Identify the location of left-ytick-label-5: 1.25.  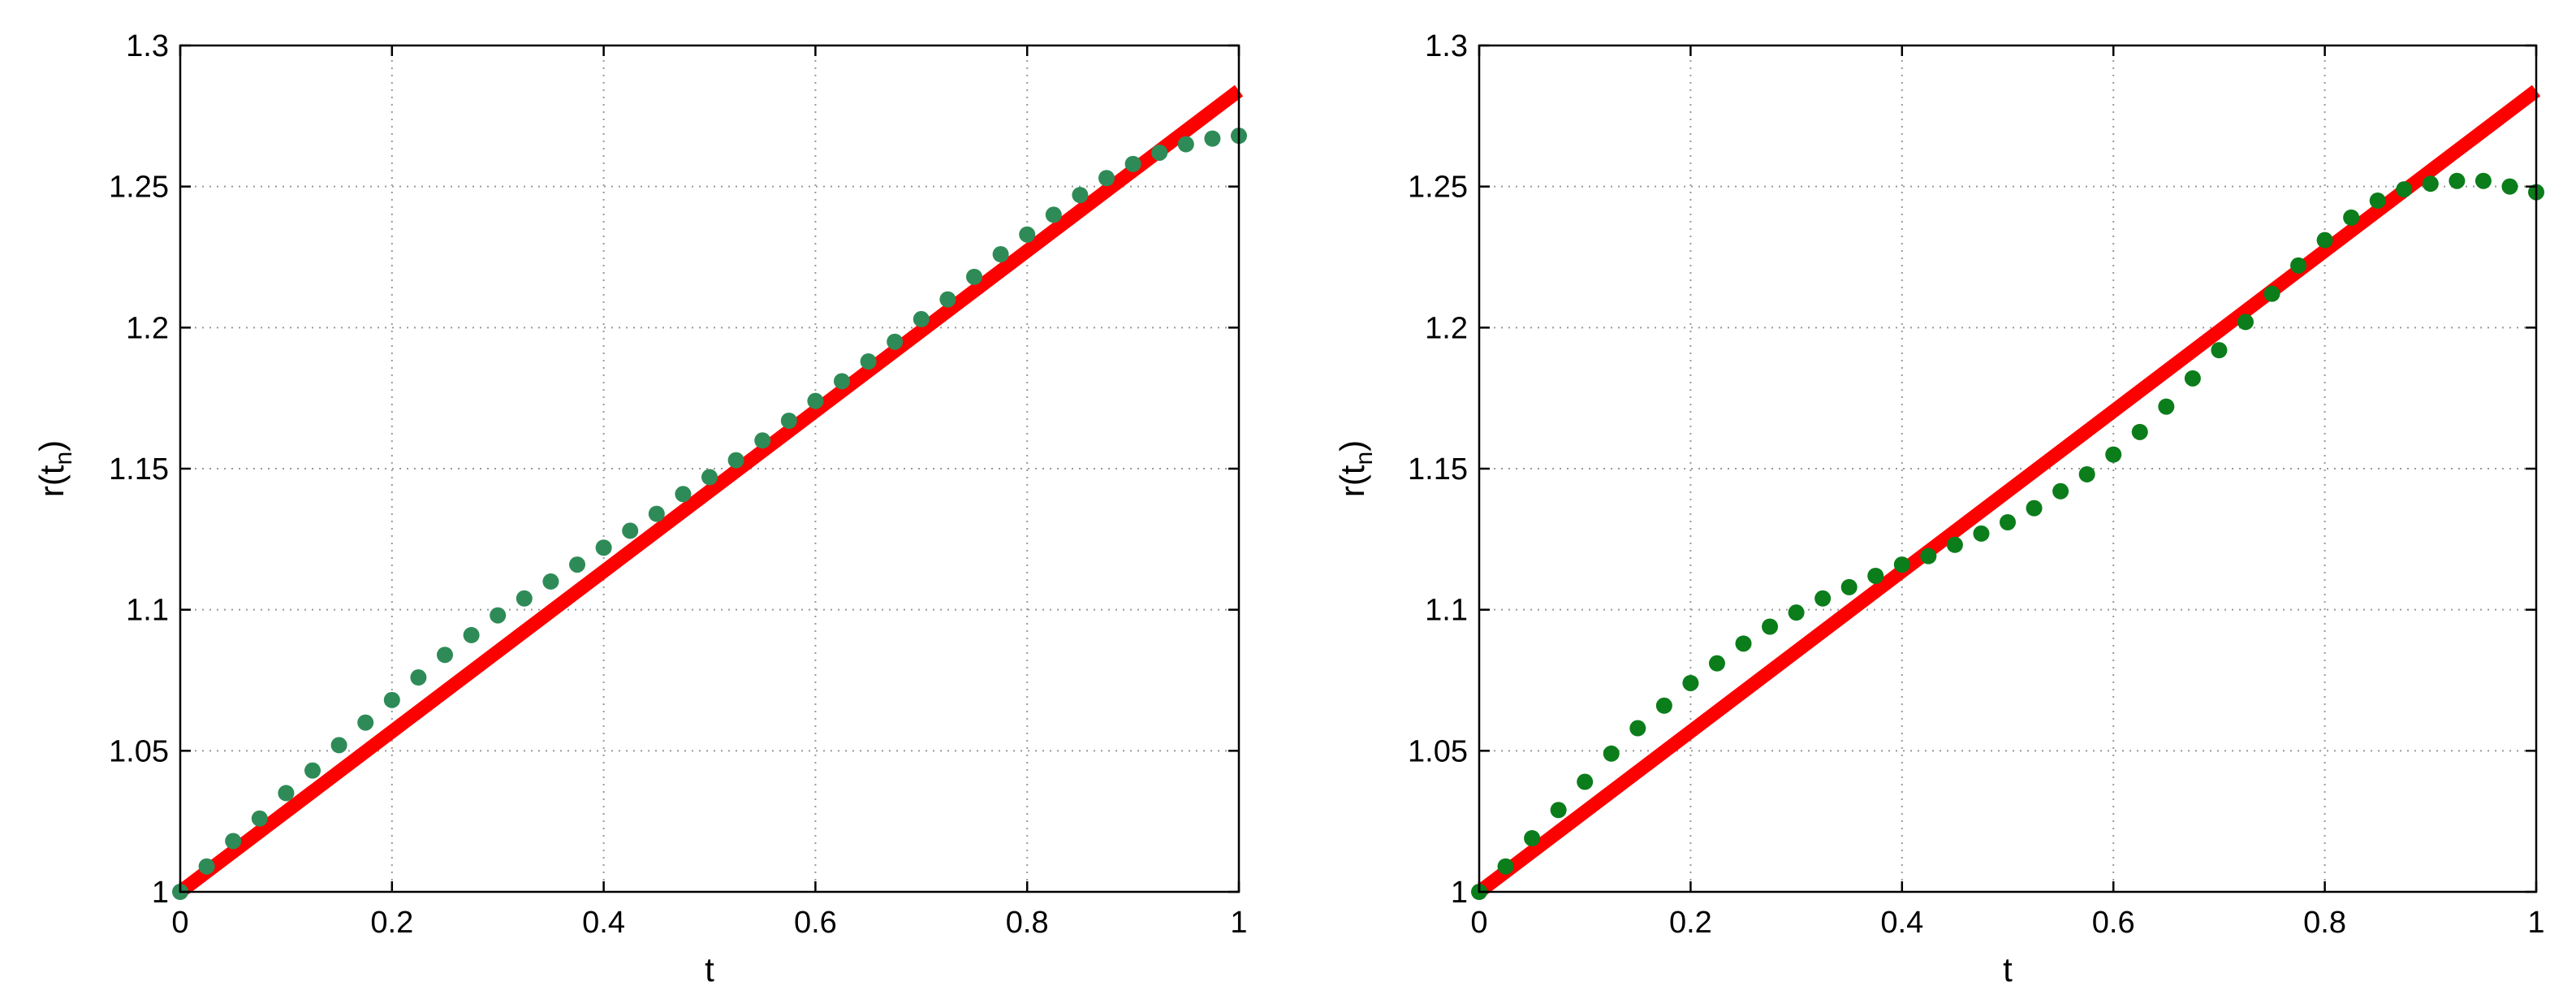
(139, 188).